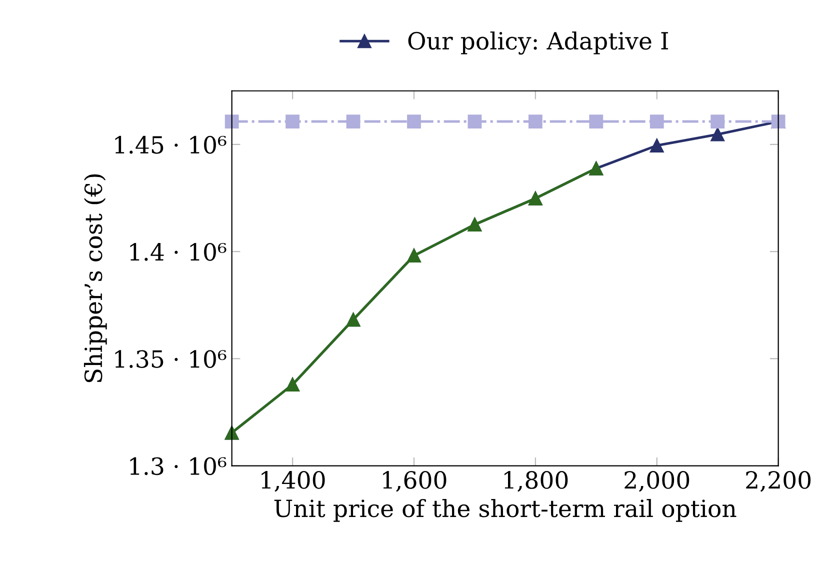  Describe the element at coordinates (170, 145) in the screenshot. I see `y-tick-label: 1.45 · 10⁶` at that location.